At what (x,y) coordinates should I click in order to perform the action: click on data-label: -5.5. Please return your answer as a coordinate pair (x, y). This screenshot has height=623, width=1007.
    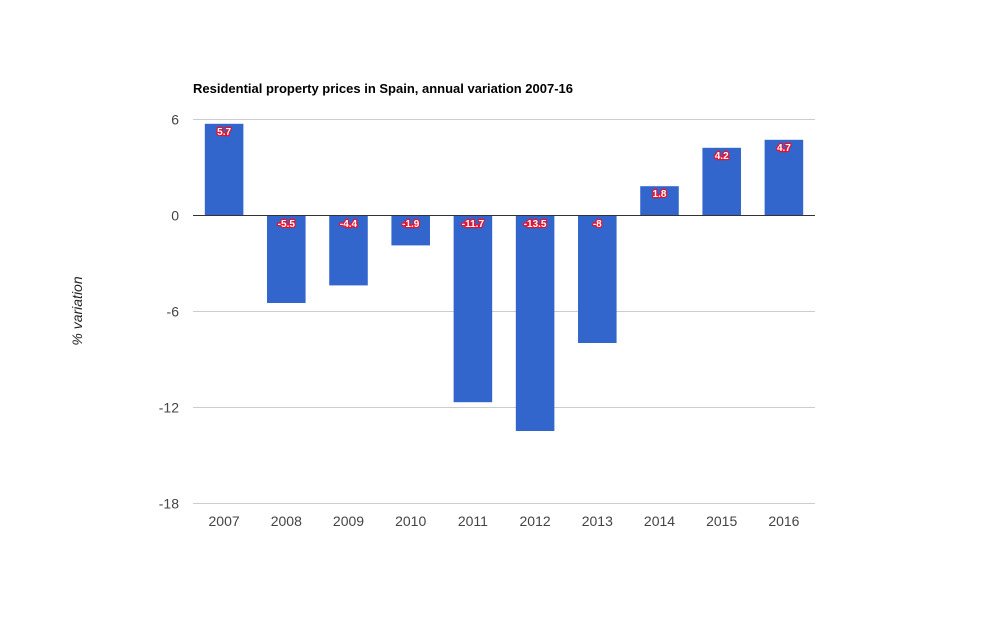
    Looking at the image, I should click on (287, 224).